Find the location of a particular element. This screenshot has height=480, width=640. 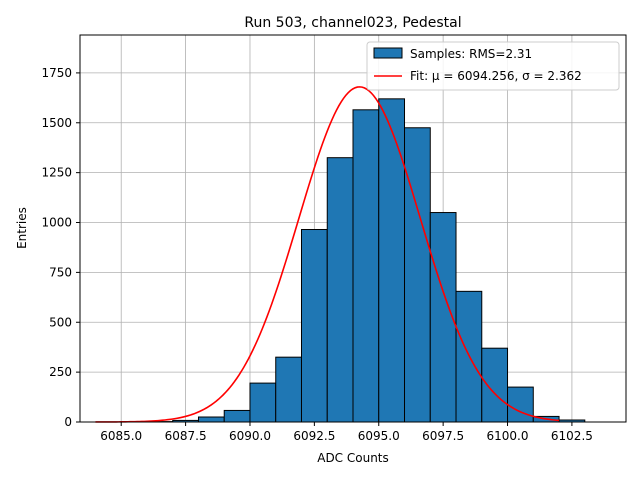

y-tick-label: 0 is located at coordinates (68, 422).